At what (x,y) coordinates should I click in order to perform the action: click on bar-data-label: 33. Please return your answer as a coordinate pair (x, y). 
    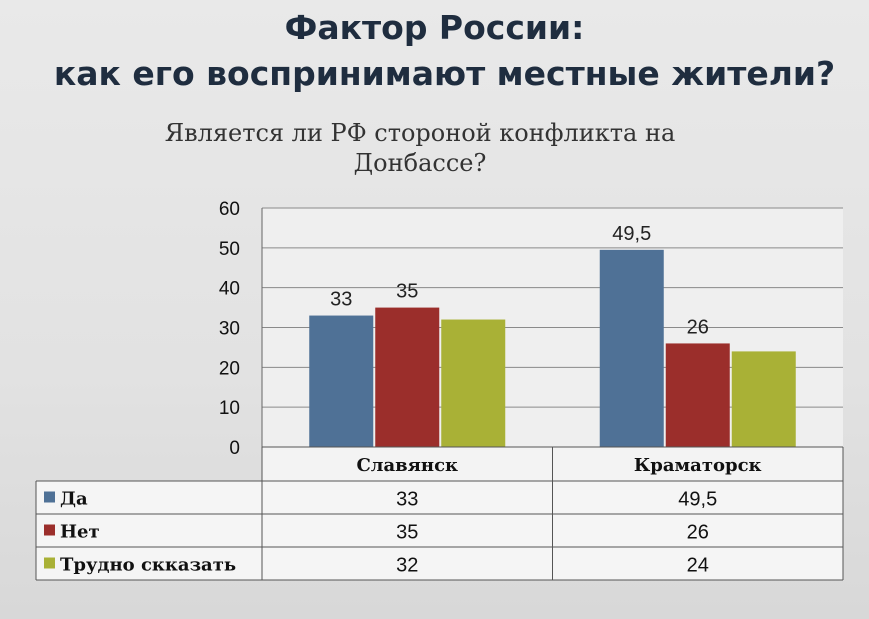
    Looking at the image, I should click on (341, 300).